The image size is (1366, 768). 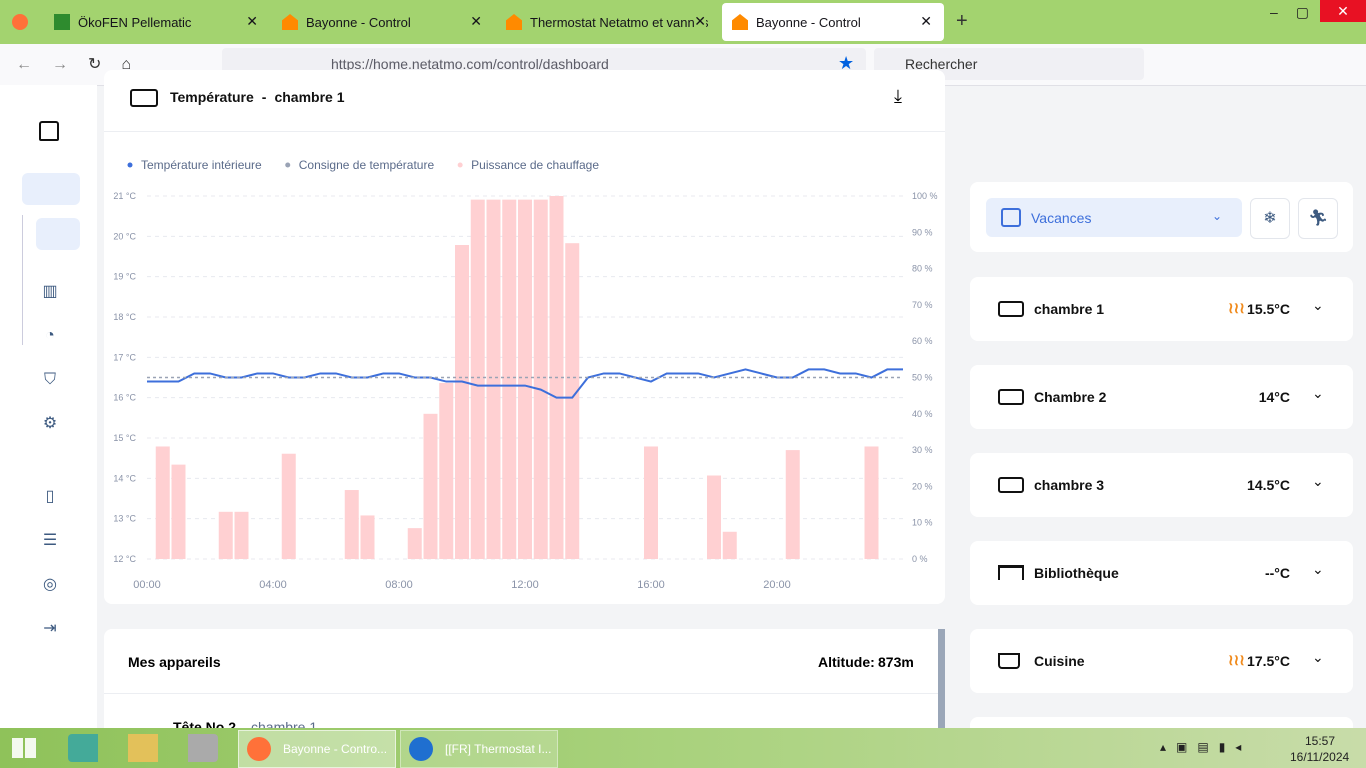 What do you see at coordinates (124, 478) in the screenshot?
I see `y-tick-label: 14 °C` at bounding box center [124, 478].